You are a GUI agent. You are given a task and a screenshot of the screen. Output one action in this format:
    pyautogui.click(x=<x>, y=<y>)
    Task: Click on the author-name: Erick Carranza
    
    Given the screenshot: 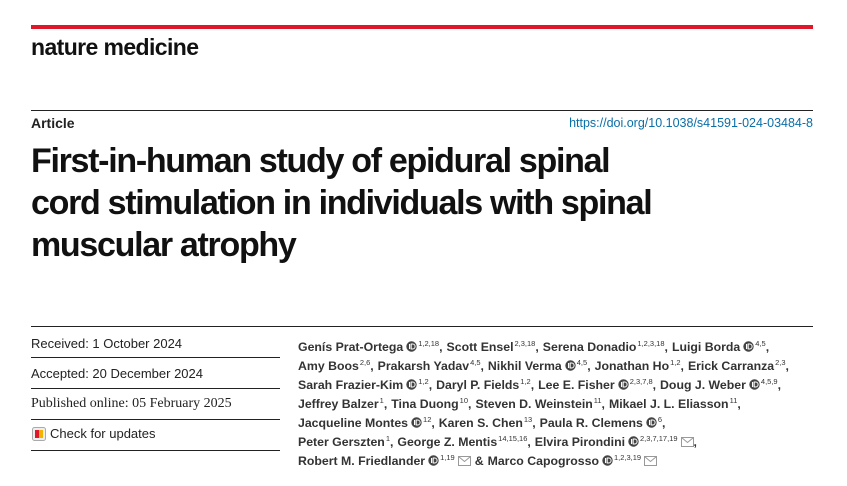 What is the action you would take?
    pyautogui.click(x=731, y=366)
    